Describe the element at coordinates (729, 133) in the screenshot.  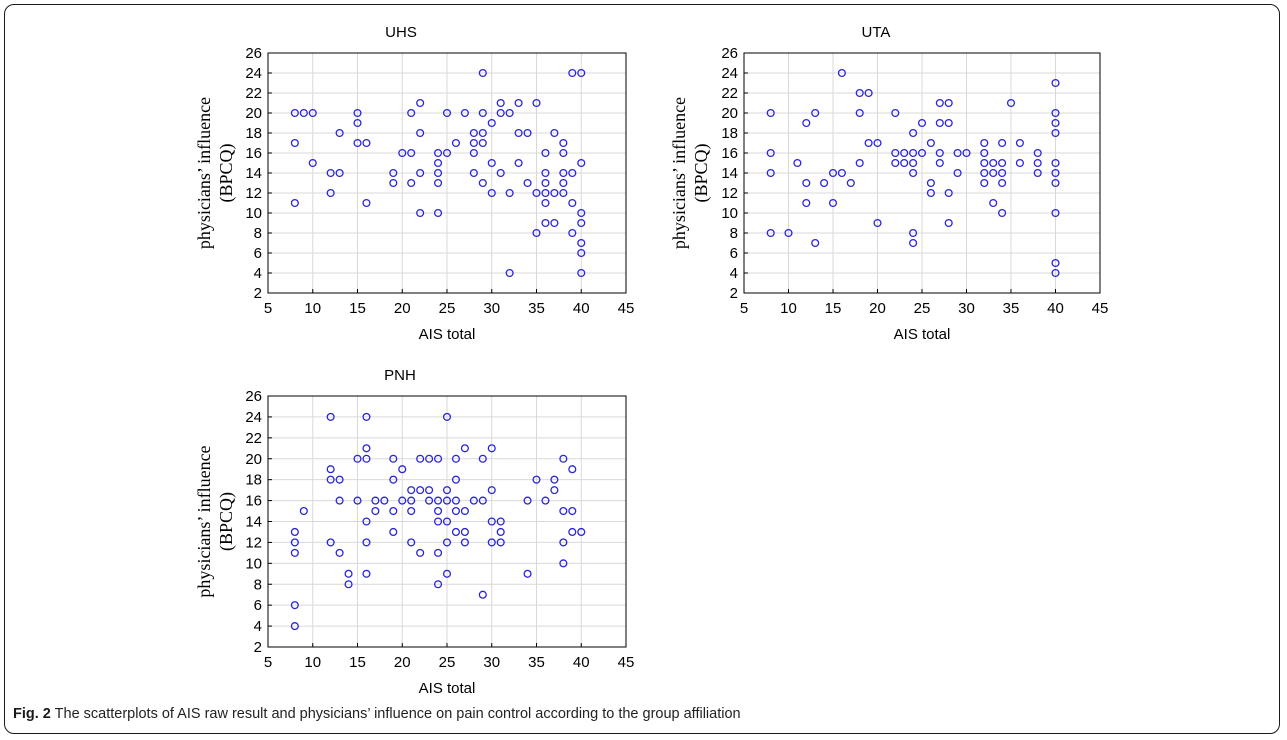
I see `y-tick-label: 18` at that location.